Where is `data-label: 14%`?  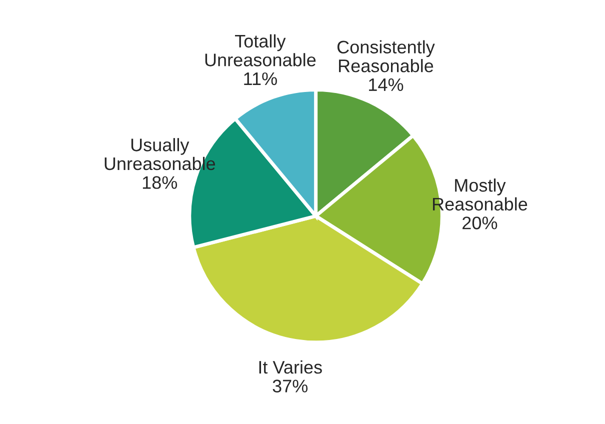 data-label: 14% is located at coordinates (386, 85).